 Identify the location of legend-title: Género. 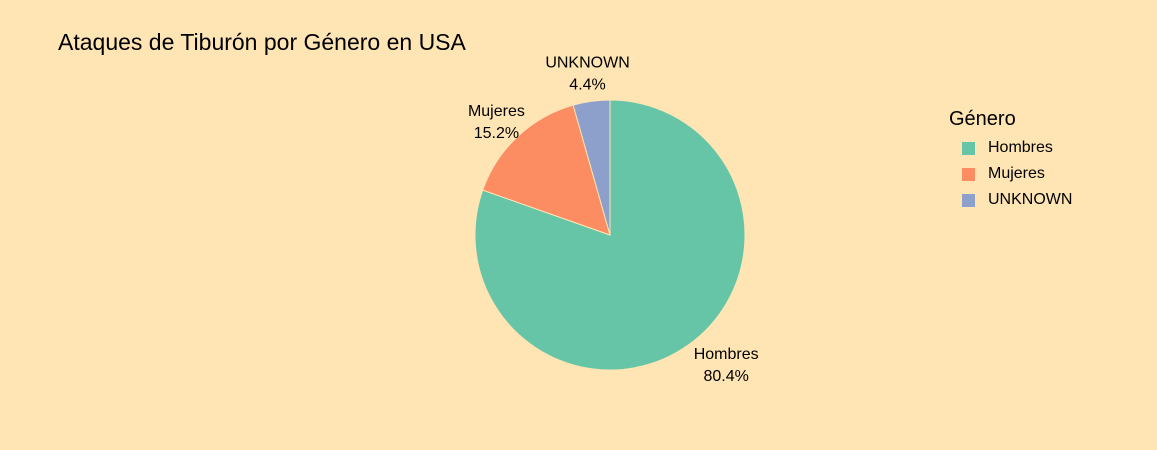
(982, 119).